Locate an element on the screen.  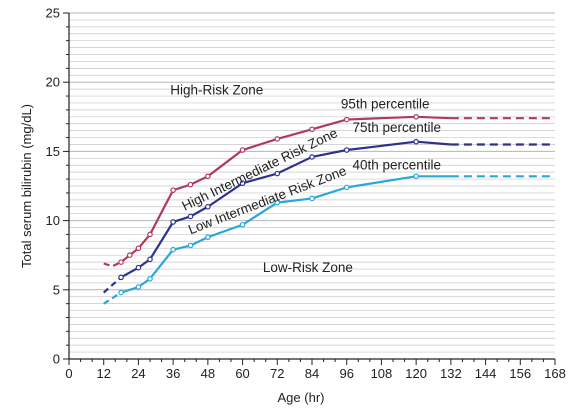
x-tick-label: 36 is located at coordinates (173, 373).